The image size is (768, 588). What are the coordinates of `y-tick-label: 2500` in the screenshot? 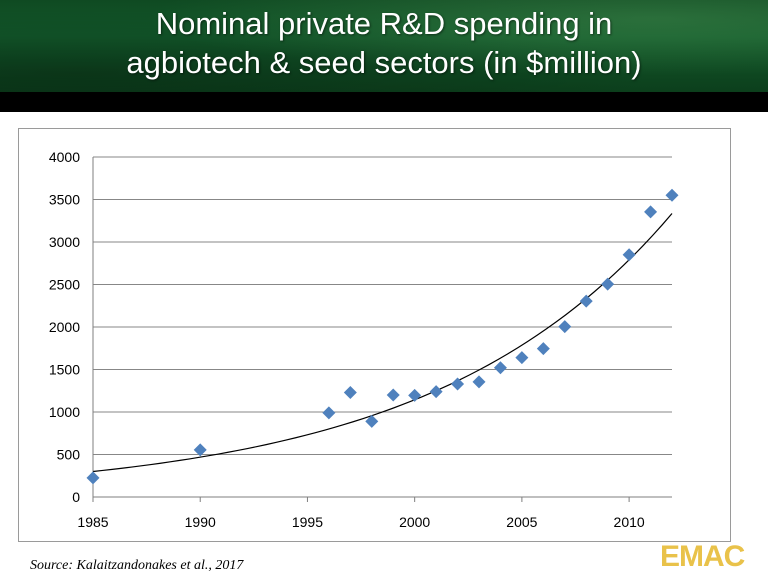 It's located at (64, 285).